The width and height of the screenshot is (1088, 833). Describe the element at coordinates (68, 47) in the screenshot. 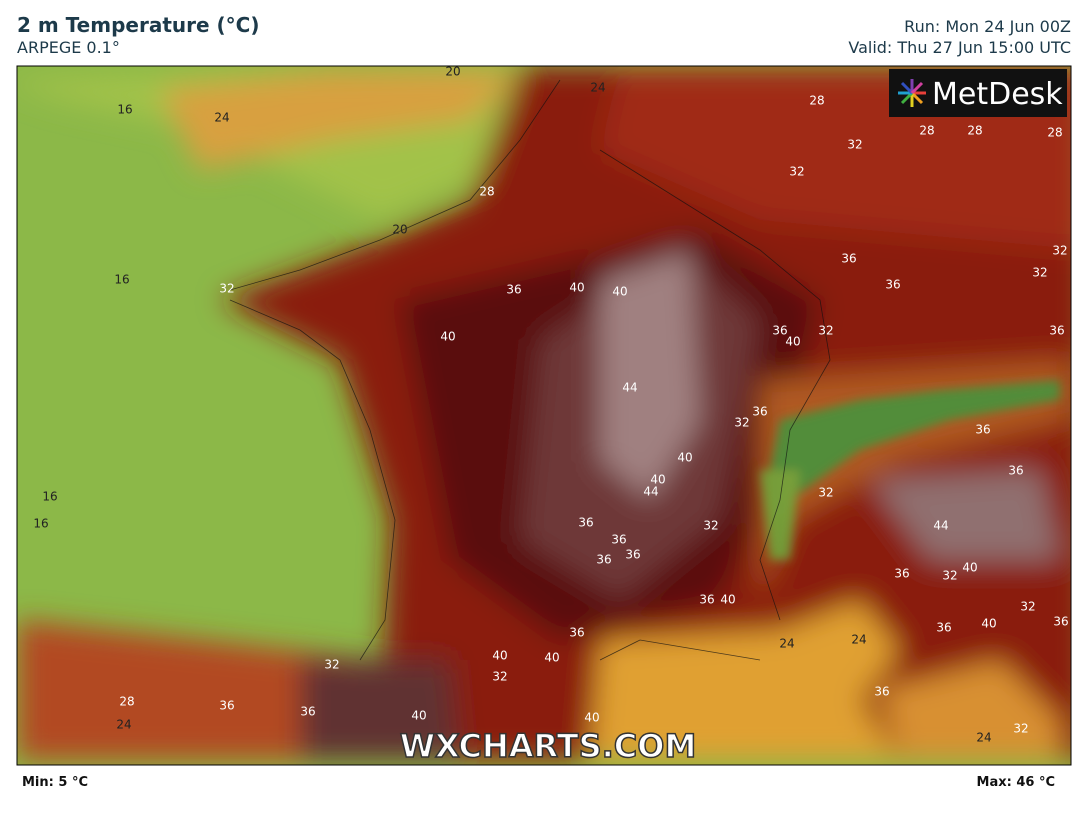

I see `subtitle: ARPEGE 0.1°` at that location.